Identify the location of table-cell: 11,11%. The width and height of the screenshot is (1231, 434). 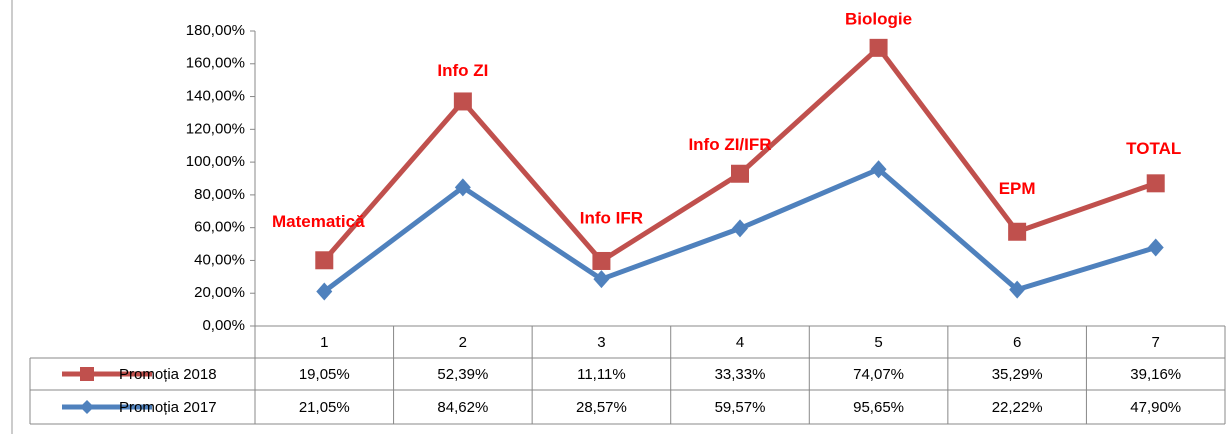
(601, 374).